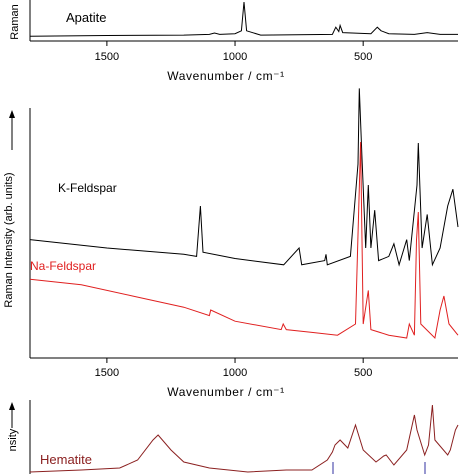  I want to click on apatite-label: Apatite, so click(86, 17).